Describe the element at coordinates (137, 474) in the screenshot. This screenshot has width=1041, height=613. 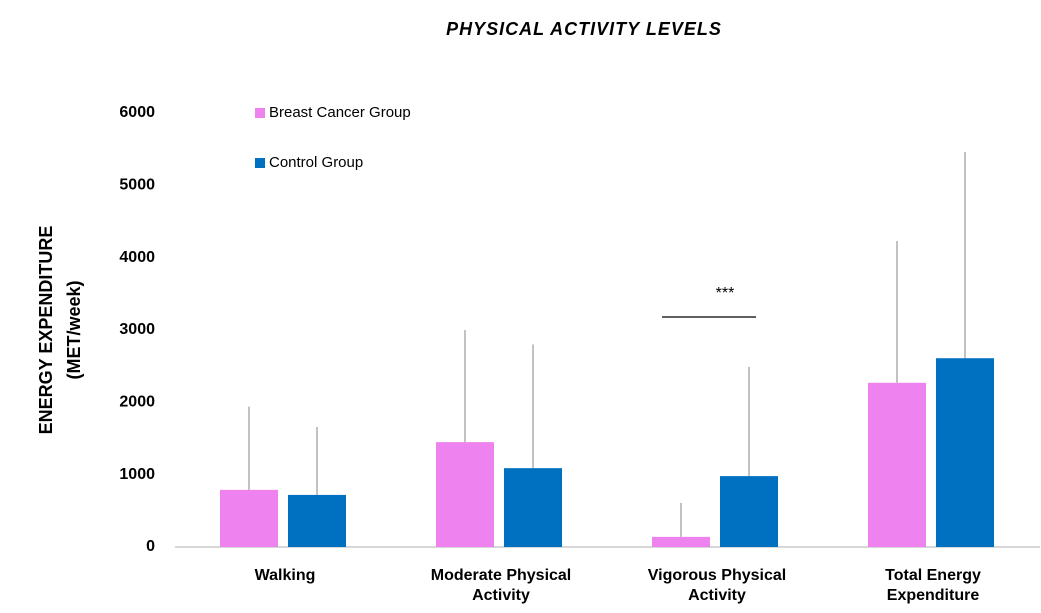
I see `y-tick-label: 1000` at that location.